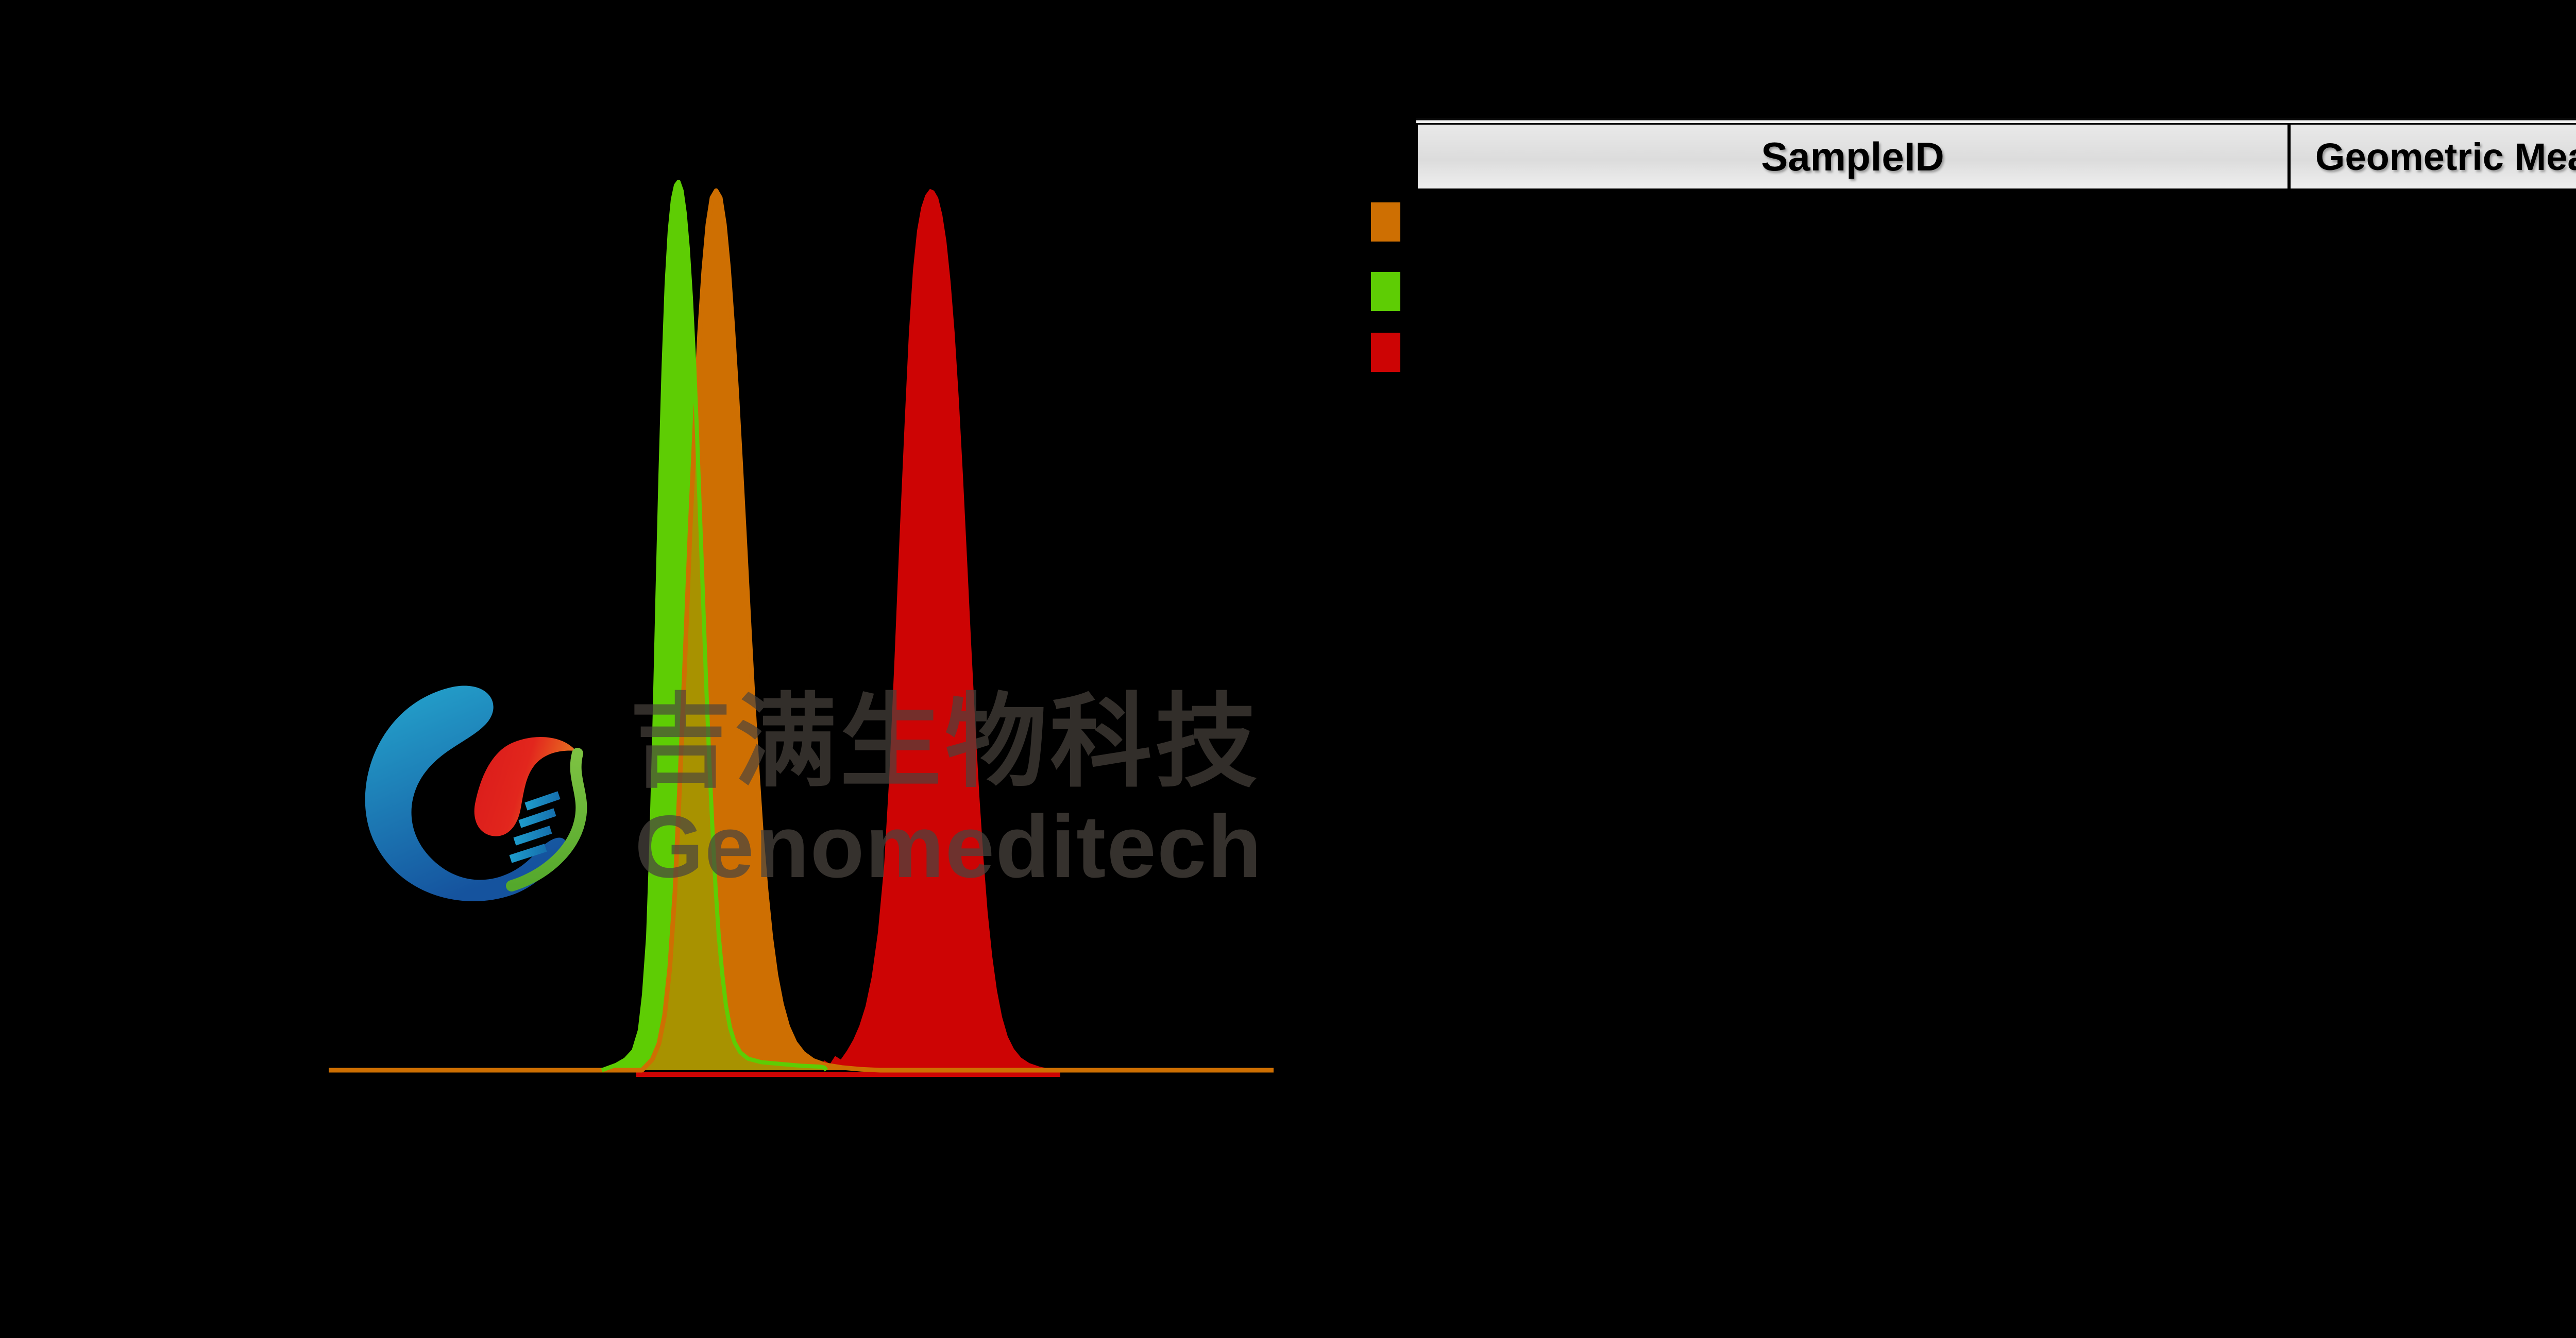 This screenshot has height=1338, width=2576. I want to click on series-red-baseline-strip, so click(848, 1074).